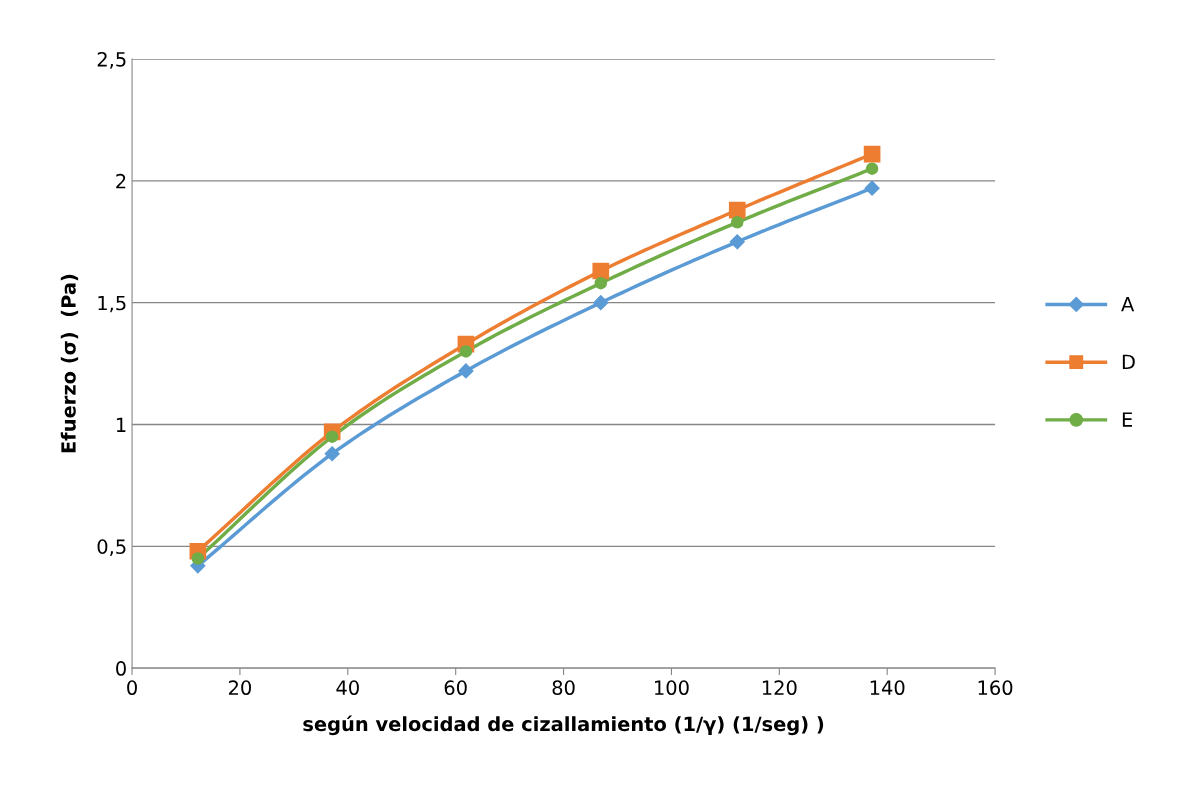 Image resolution: width=1179 pixels, height=787 pixels. I want to click on x-tick-label: 100, so click(672, 688).